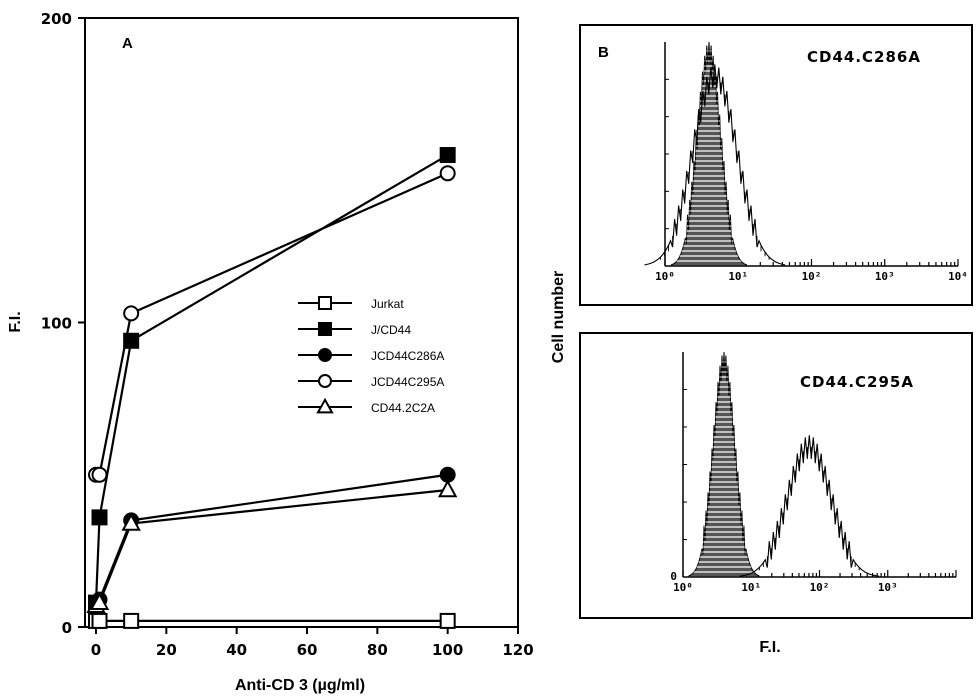 The width and height of the screenshot is (980, 698). What do you see at coordinates (558, 317) in the screenshot?
I see `panel-b-y-axis-label: Cell number` at bounding box center [558, 317].